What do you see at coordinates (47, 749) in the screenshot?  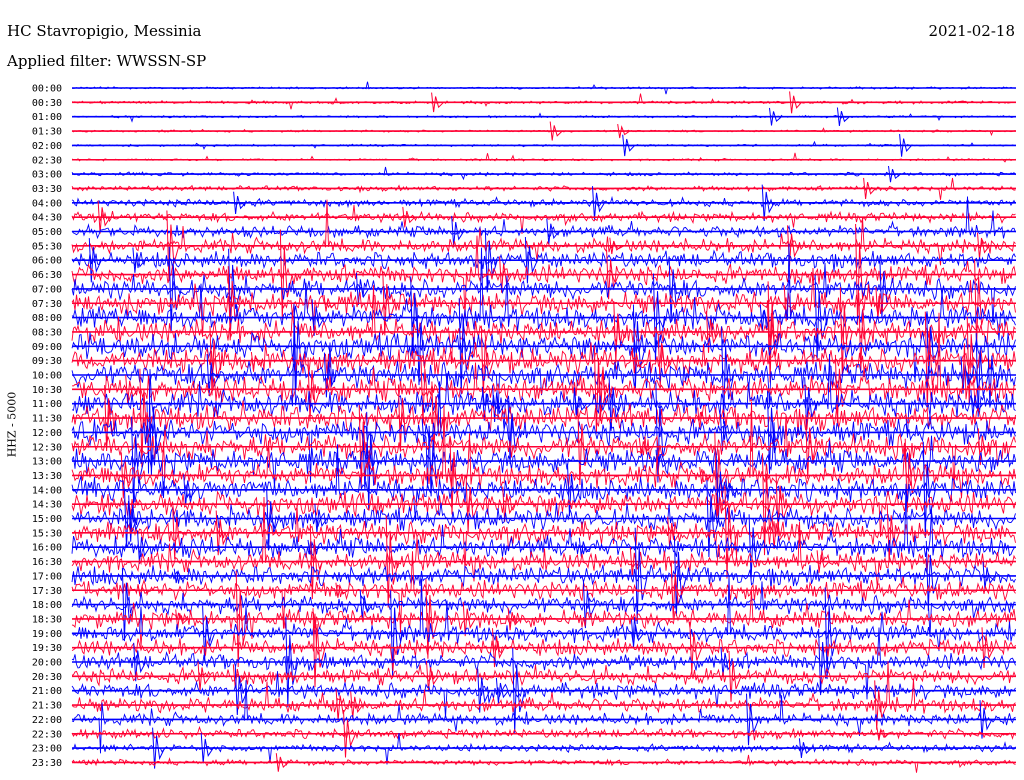 I see `row-label-2300: 23:00` at bounding box center [47, 749].